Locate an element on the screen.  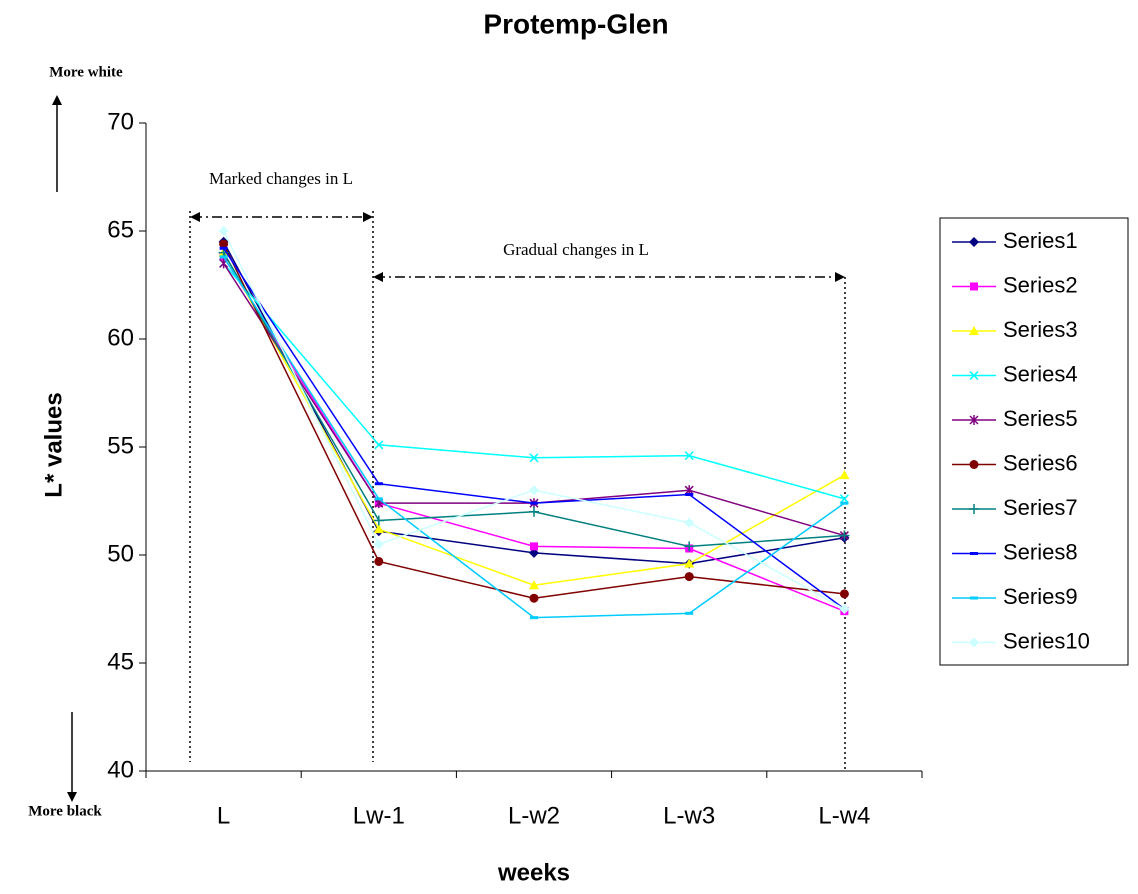
y-tick-label: 70 is located at coordinates (120, 121).